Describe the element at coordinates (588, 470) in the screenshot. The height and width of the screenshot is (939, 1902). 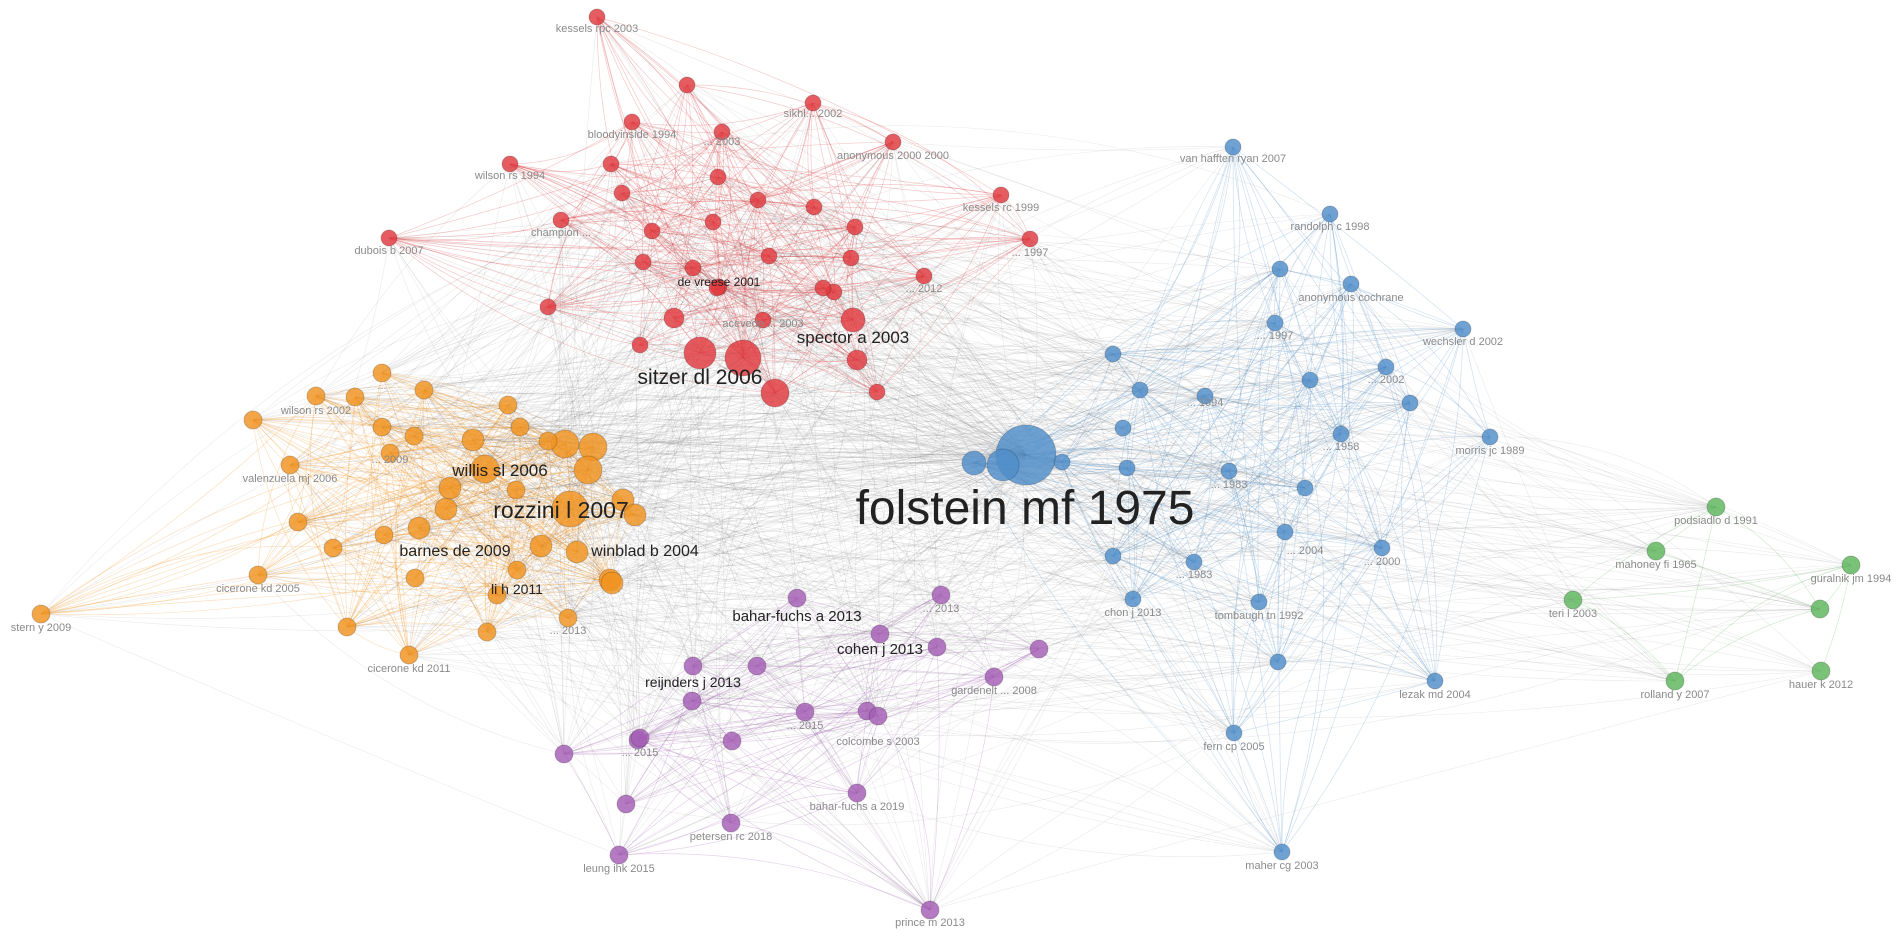
I see `publication-node-o16` at that location.